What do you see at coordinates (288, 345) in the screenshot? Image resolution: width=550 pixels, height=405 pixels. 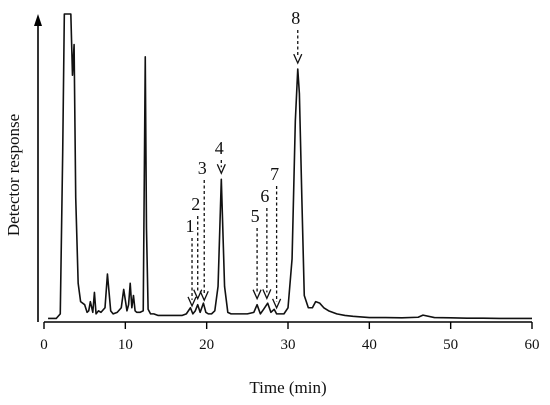 I see `x-tick-label: 30` at bounding box center [288, 345].